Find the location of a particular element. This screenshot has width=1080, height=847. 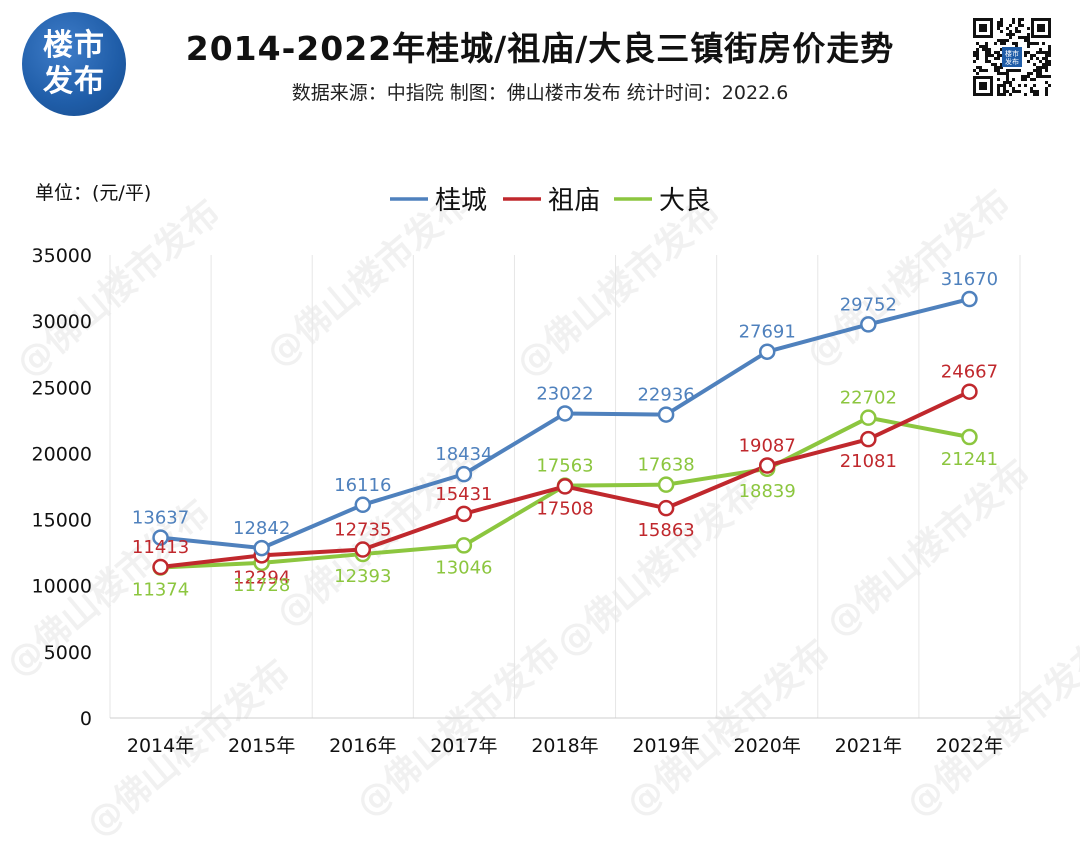

data-label-大良: 13046 is located at coordinates (463, 567).